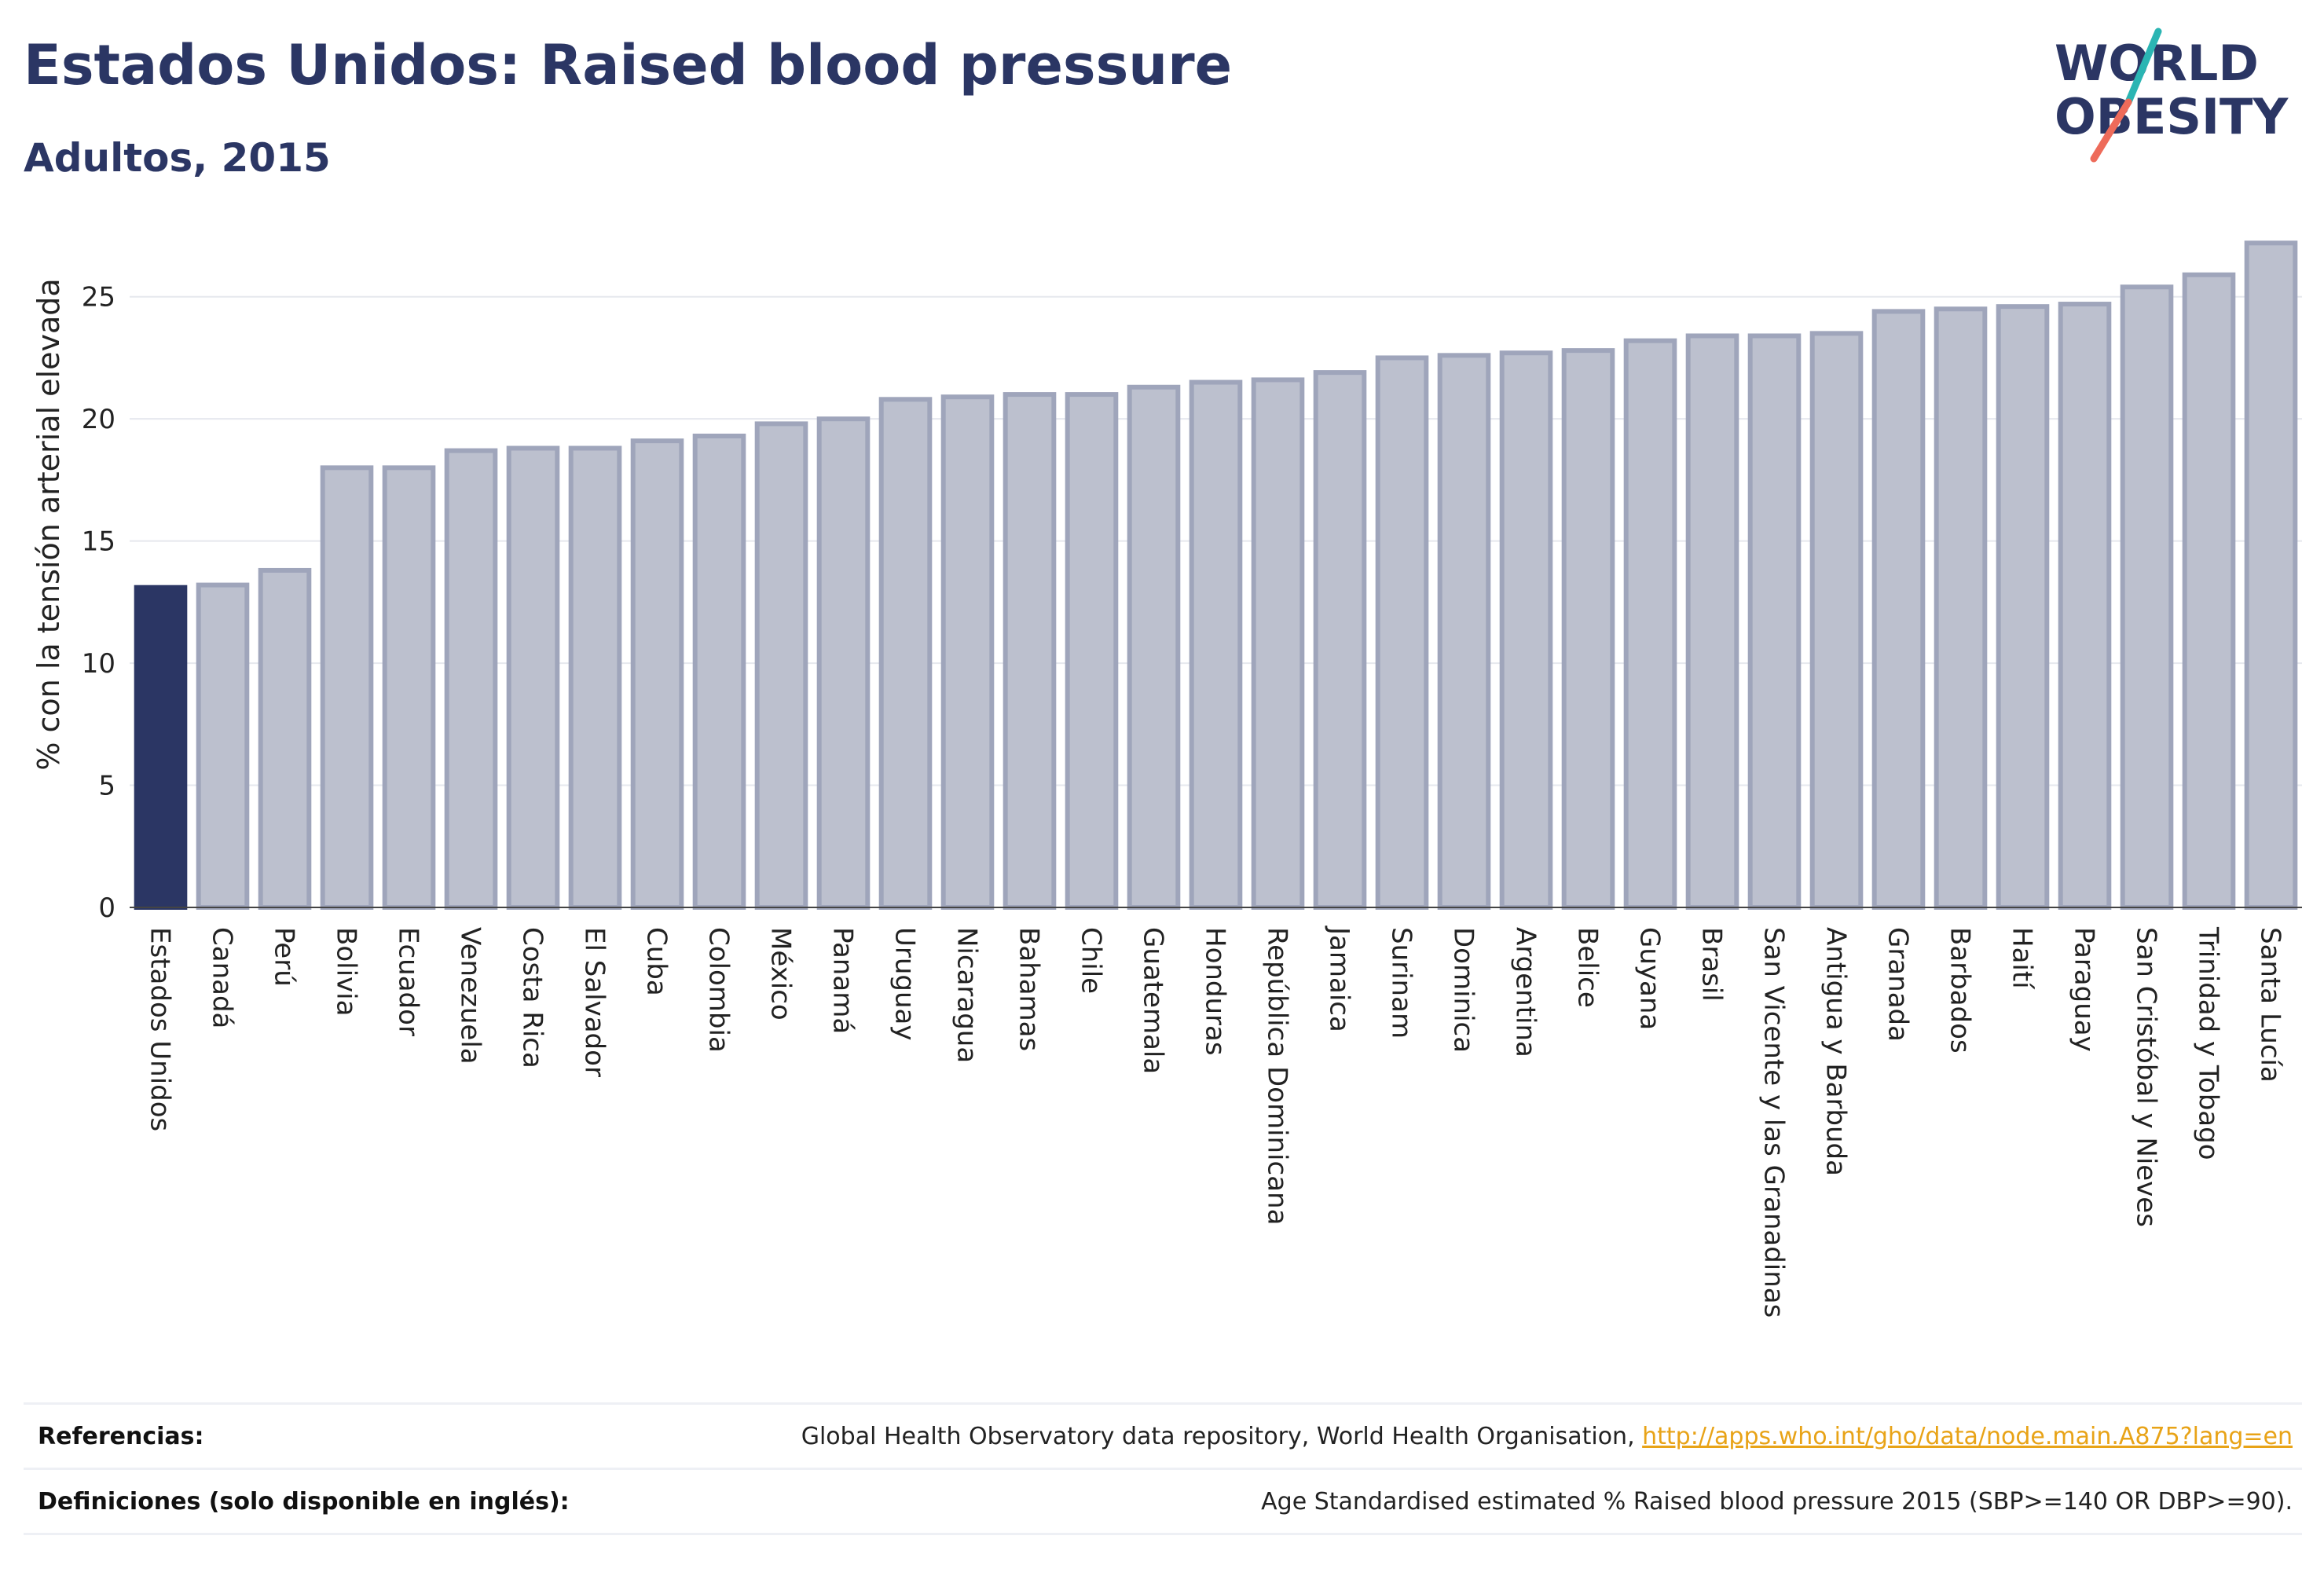 The image size is (2324, 1576). I want to click on y-tick-label: 5, so click(106, 786).